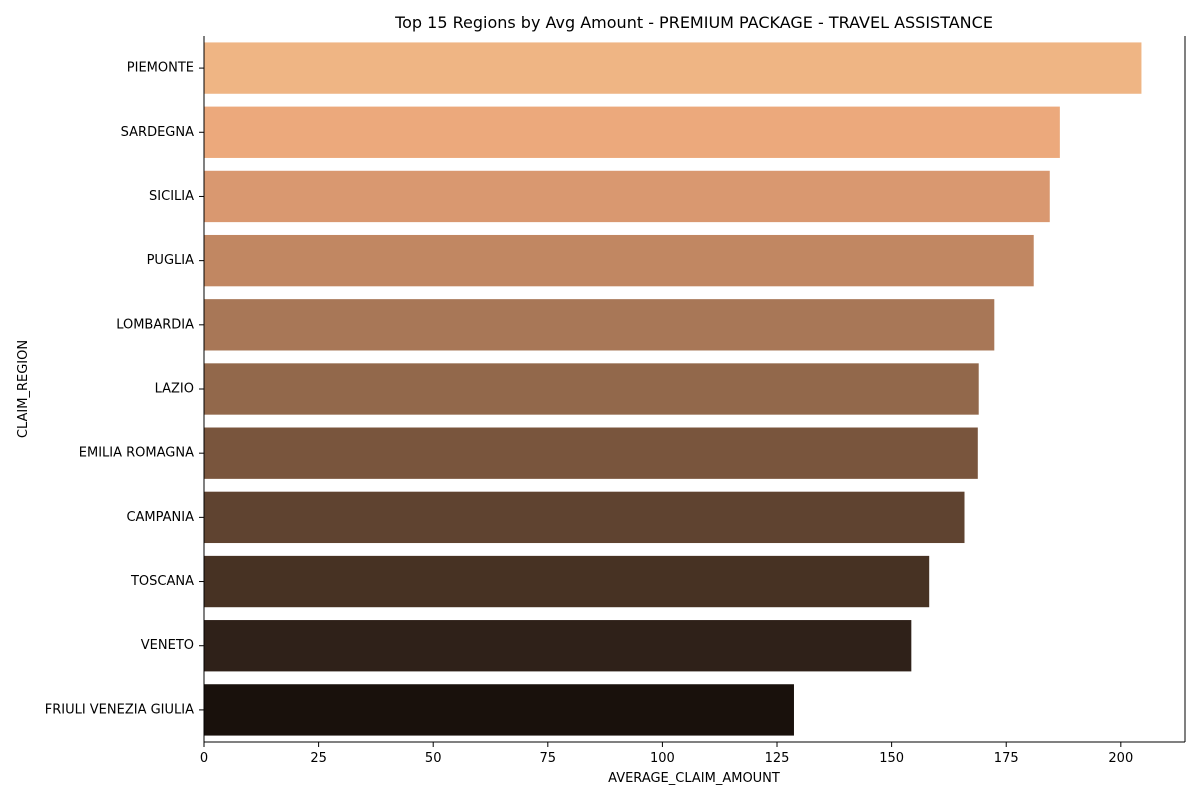  What do you see at coordinates (619, 260) in the screenshot?
I see `bar-puglia` at bounding box center [619, 260].